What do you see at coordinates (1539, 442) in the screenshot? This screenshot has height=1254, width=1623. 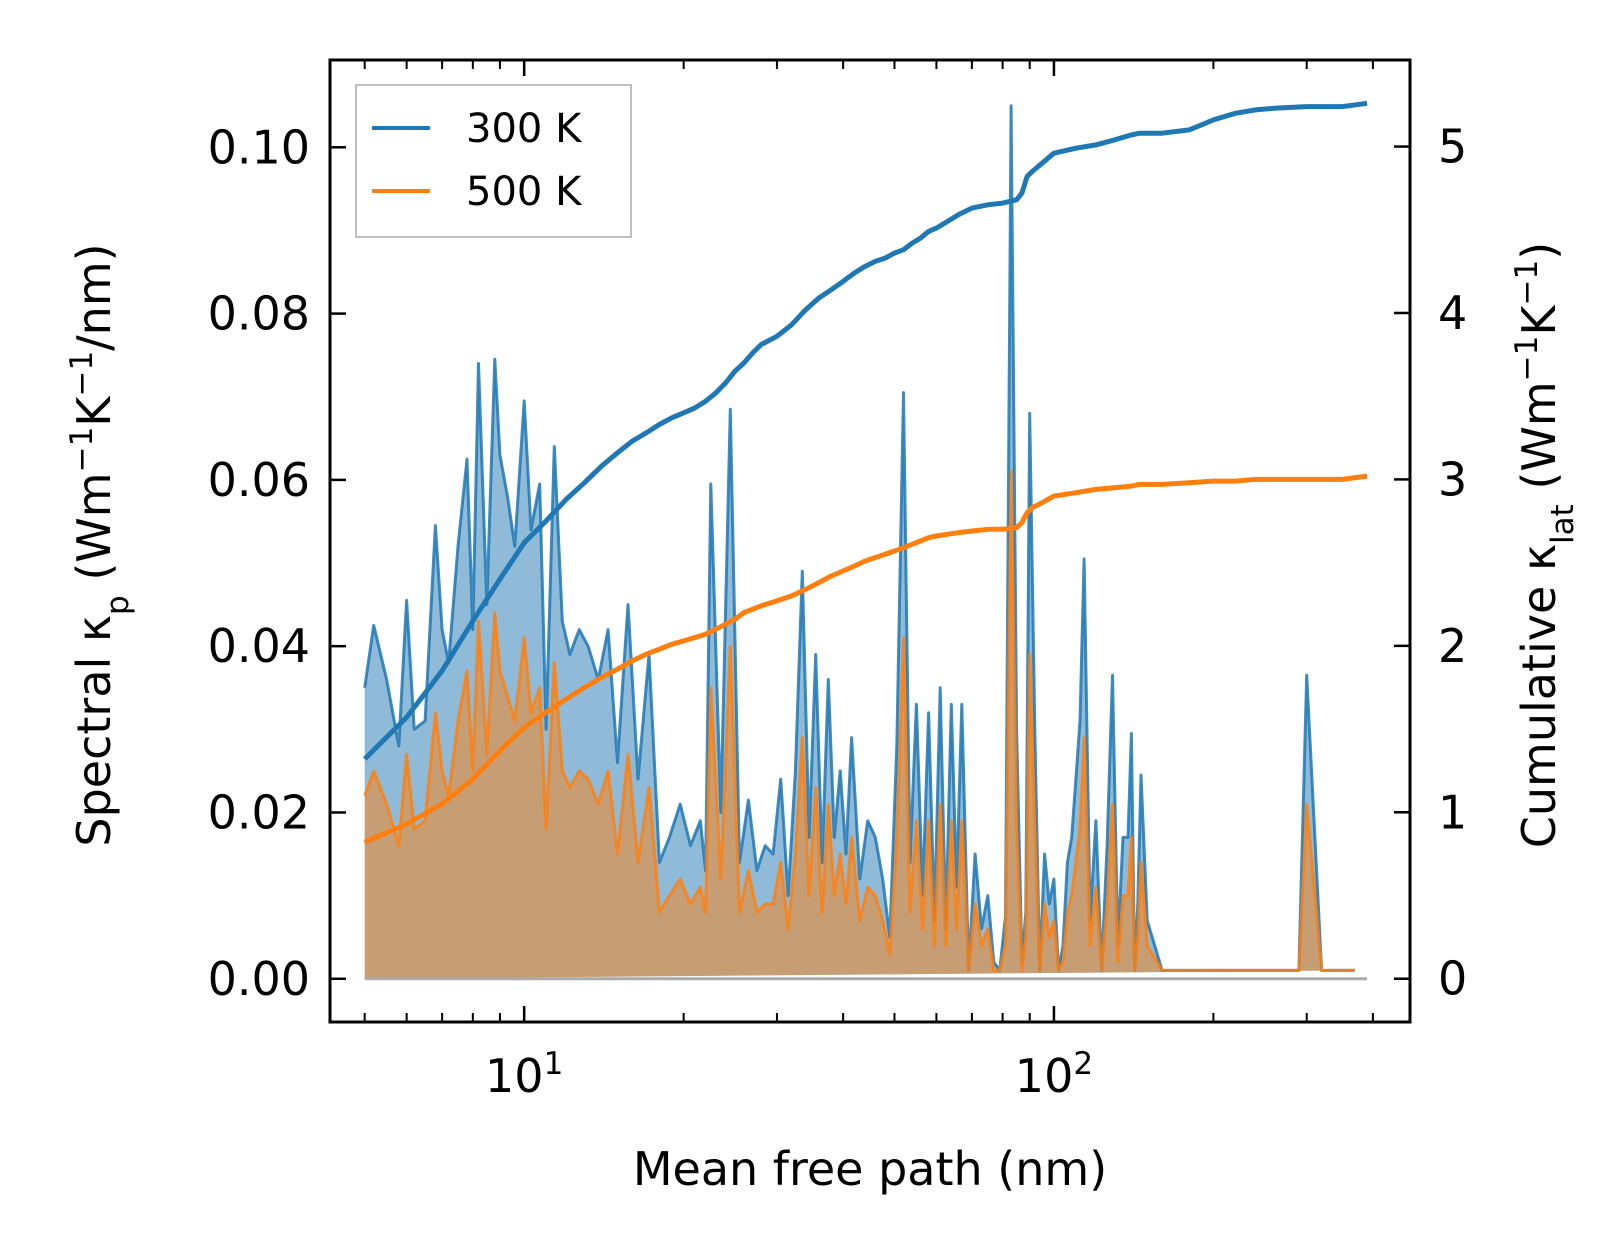 I see `y-right-units1: (Wm` at bounding box center [1539, 442].